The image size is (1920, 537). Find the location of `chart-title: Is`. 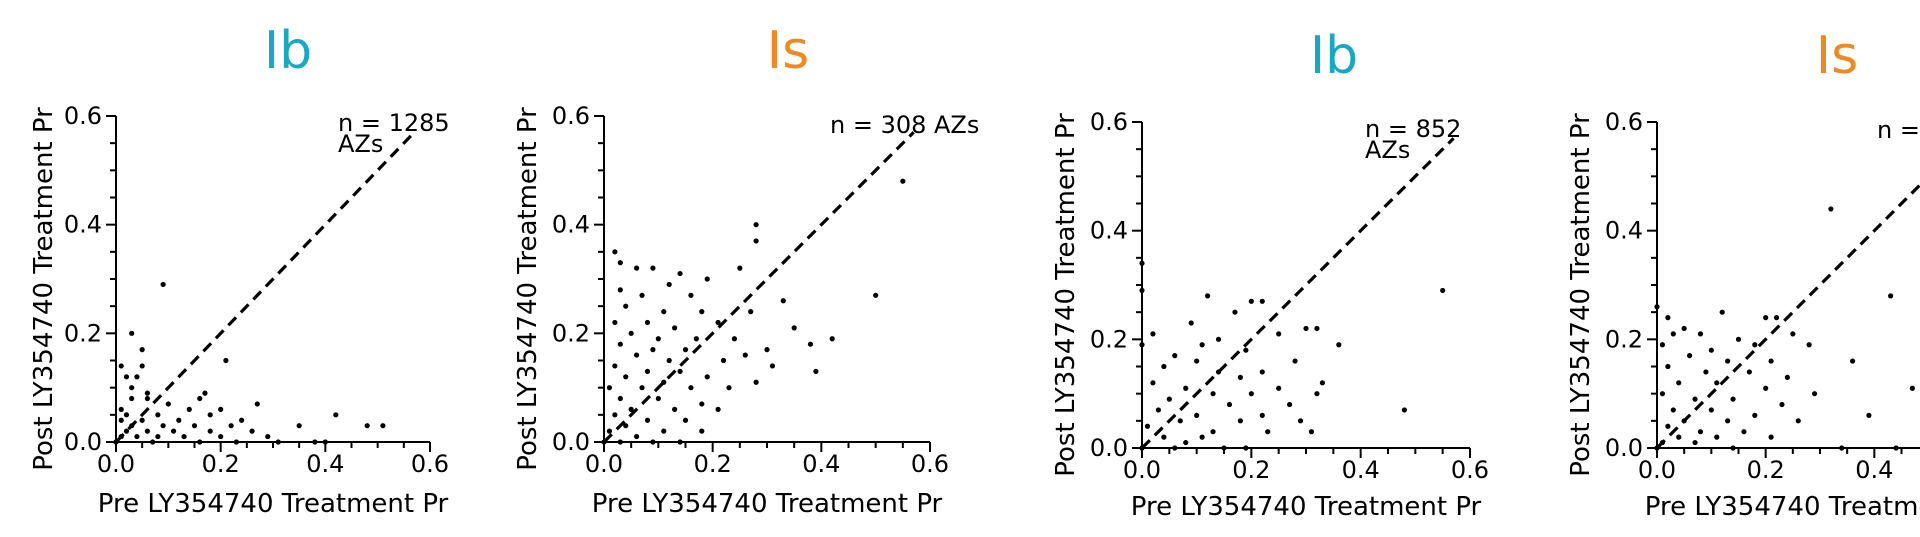

chart-title: Is is located at coordinates (788, 51).